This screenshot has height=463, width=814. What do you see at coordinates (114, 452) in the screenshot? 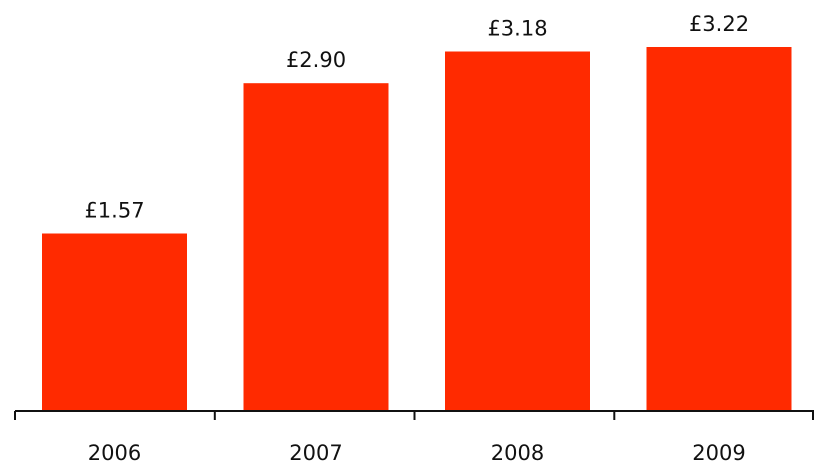
I see `x-tick-label-2006: 2006` at bounding box center [114, 452].